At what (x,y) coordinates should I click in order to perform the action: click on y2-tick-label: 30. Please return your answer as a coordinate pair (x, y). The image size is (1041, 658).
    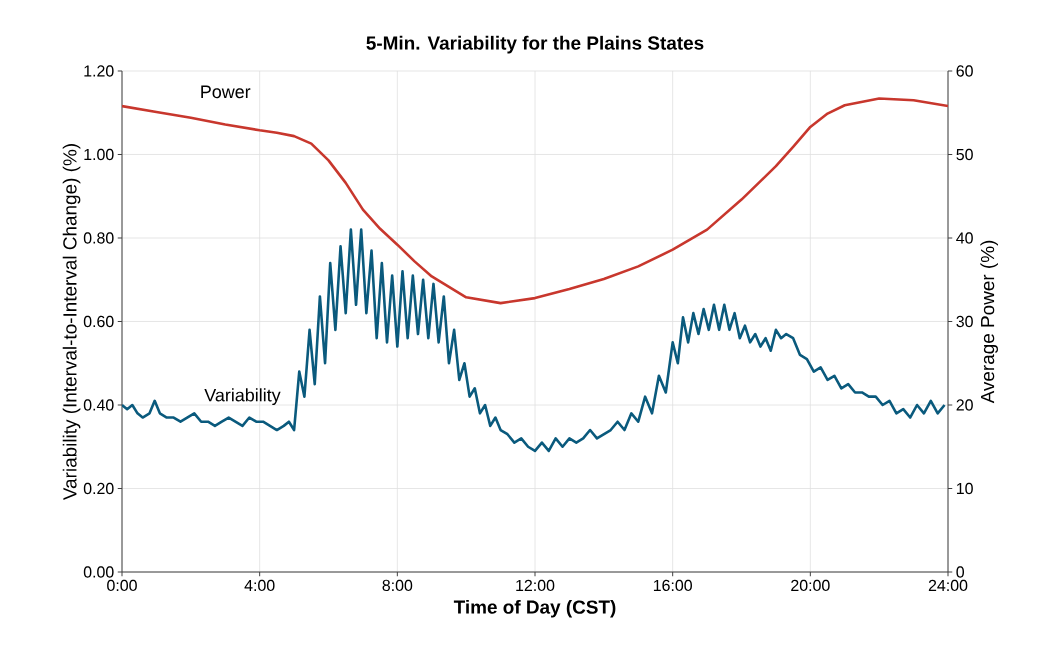
    Looking at the image, I should click on (964, 321).